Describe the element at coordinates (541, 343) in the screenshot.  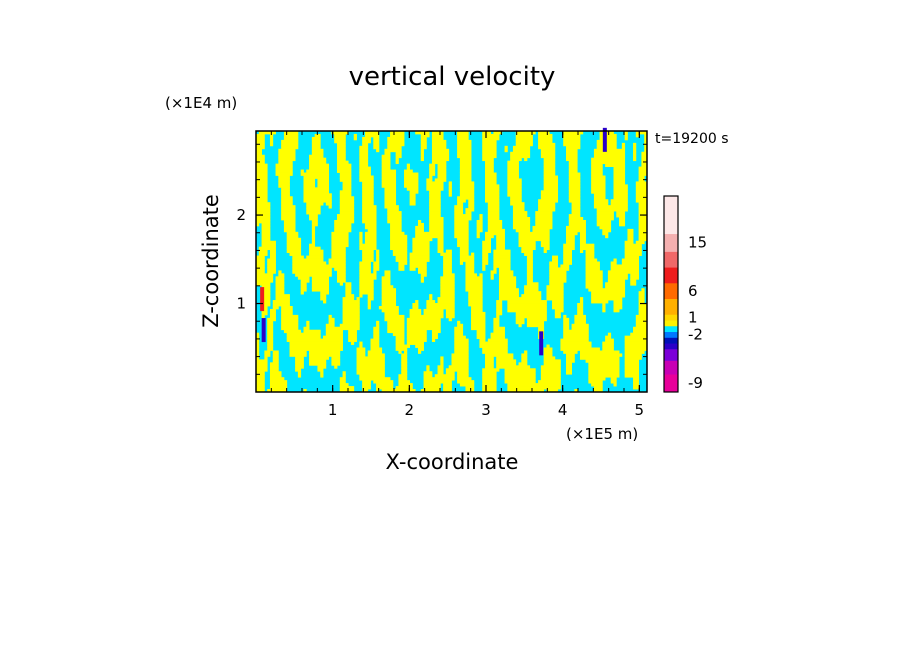
I see `extreme-velocity-spot` at that location.